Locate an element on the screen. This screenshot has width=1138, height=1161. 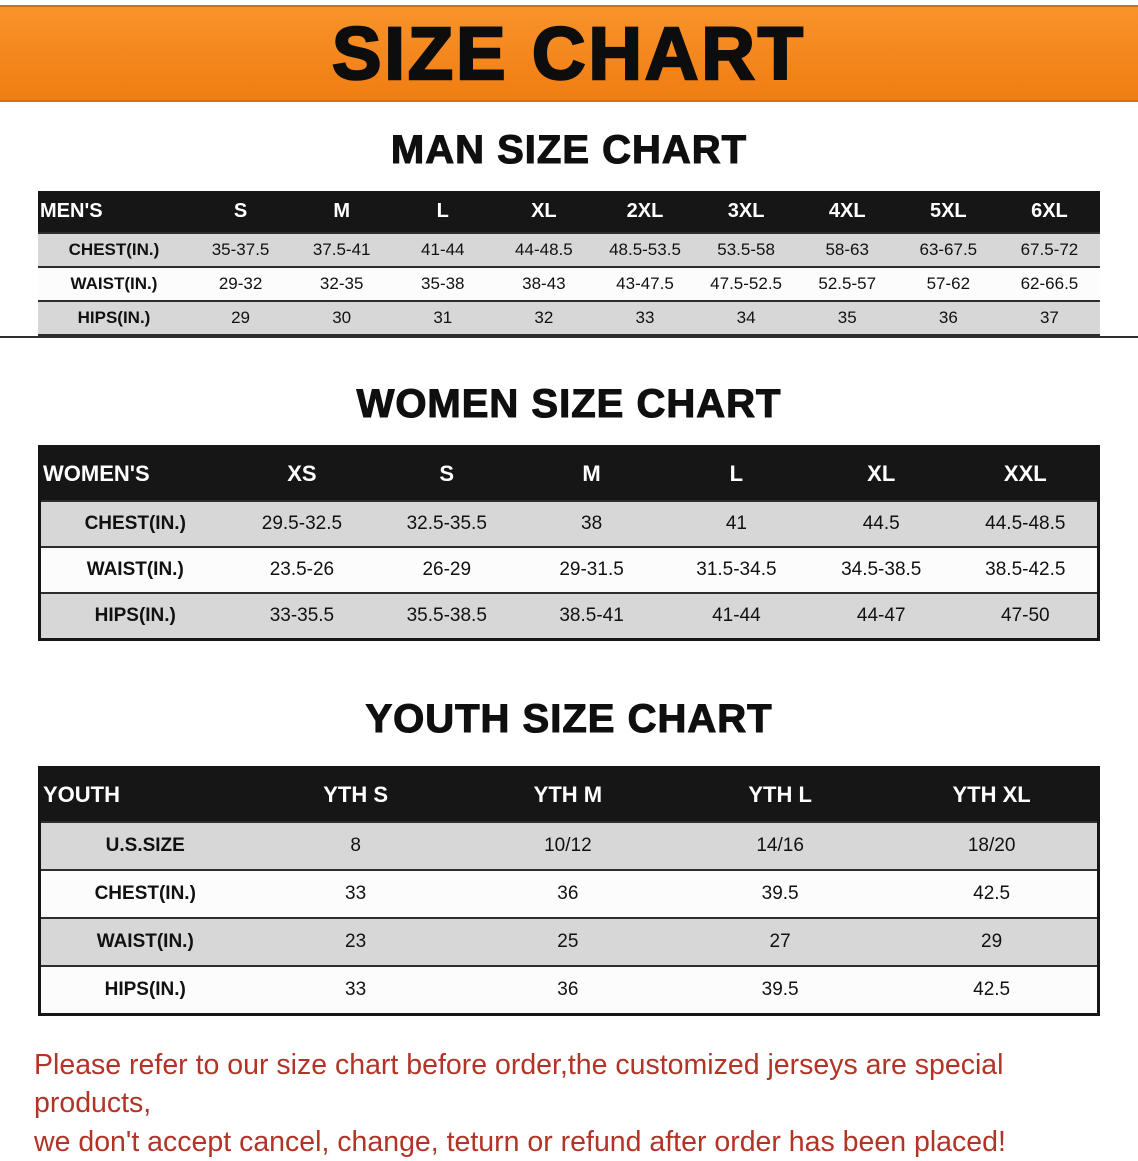
measurement-value: 33-35.5 is located at coordinates (302, 615).